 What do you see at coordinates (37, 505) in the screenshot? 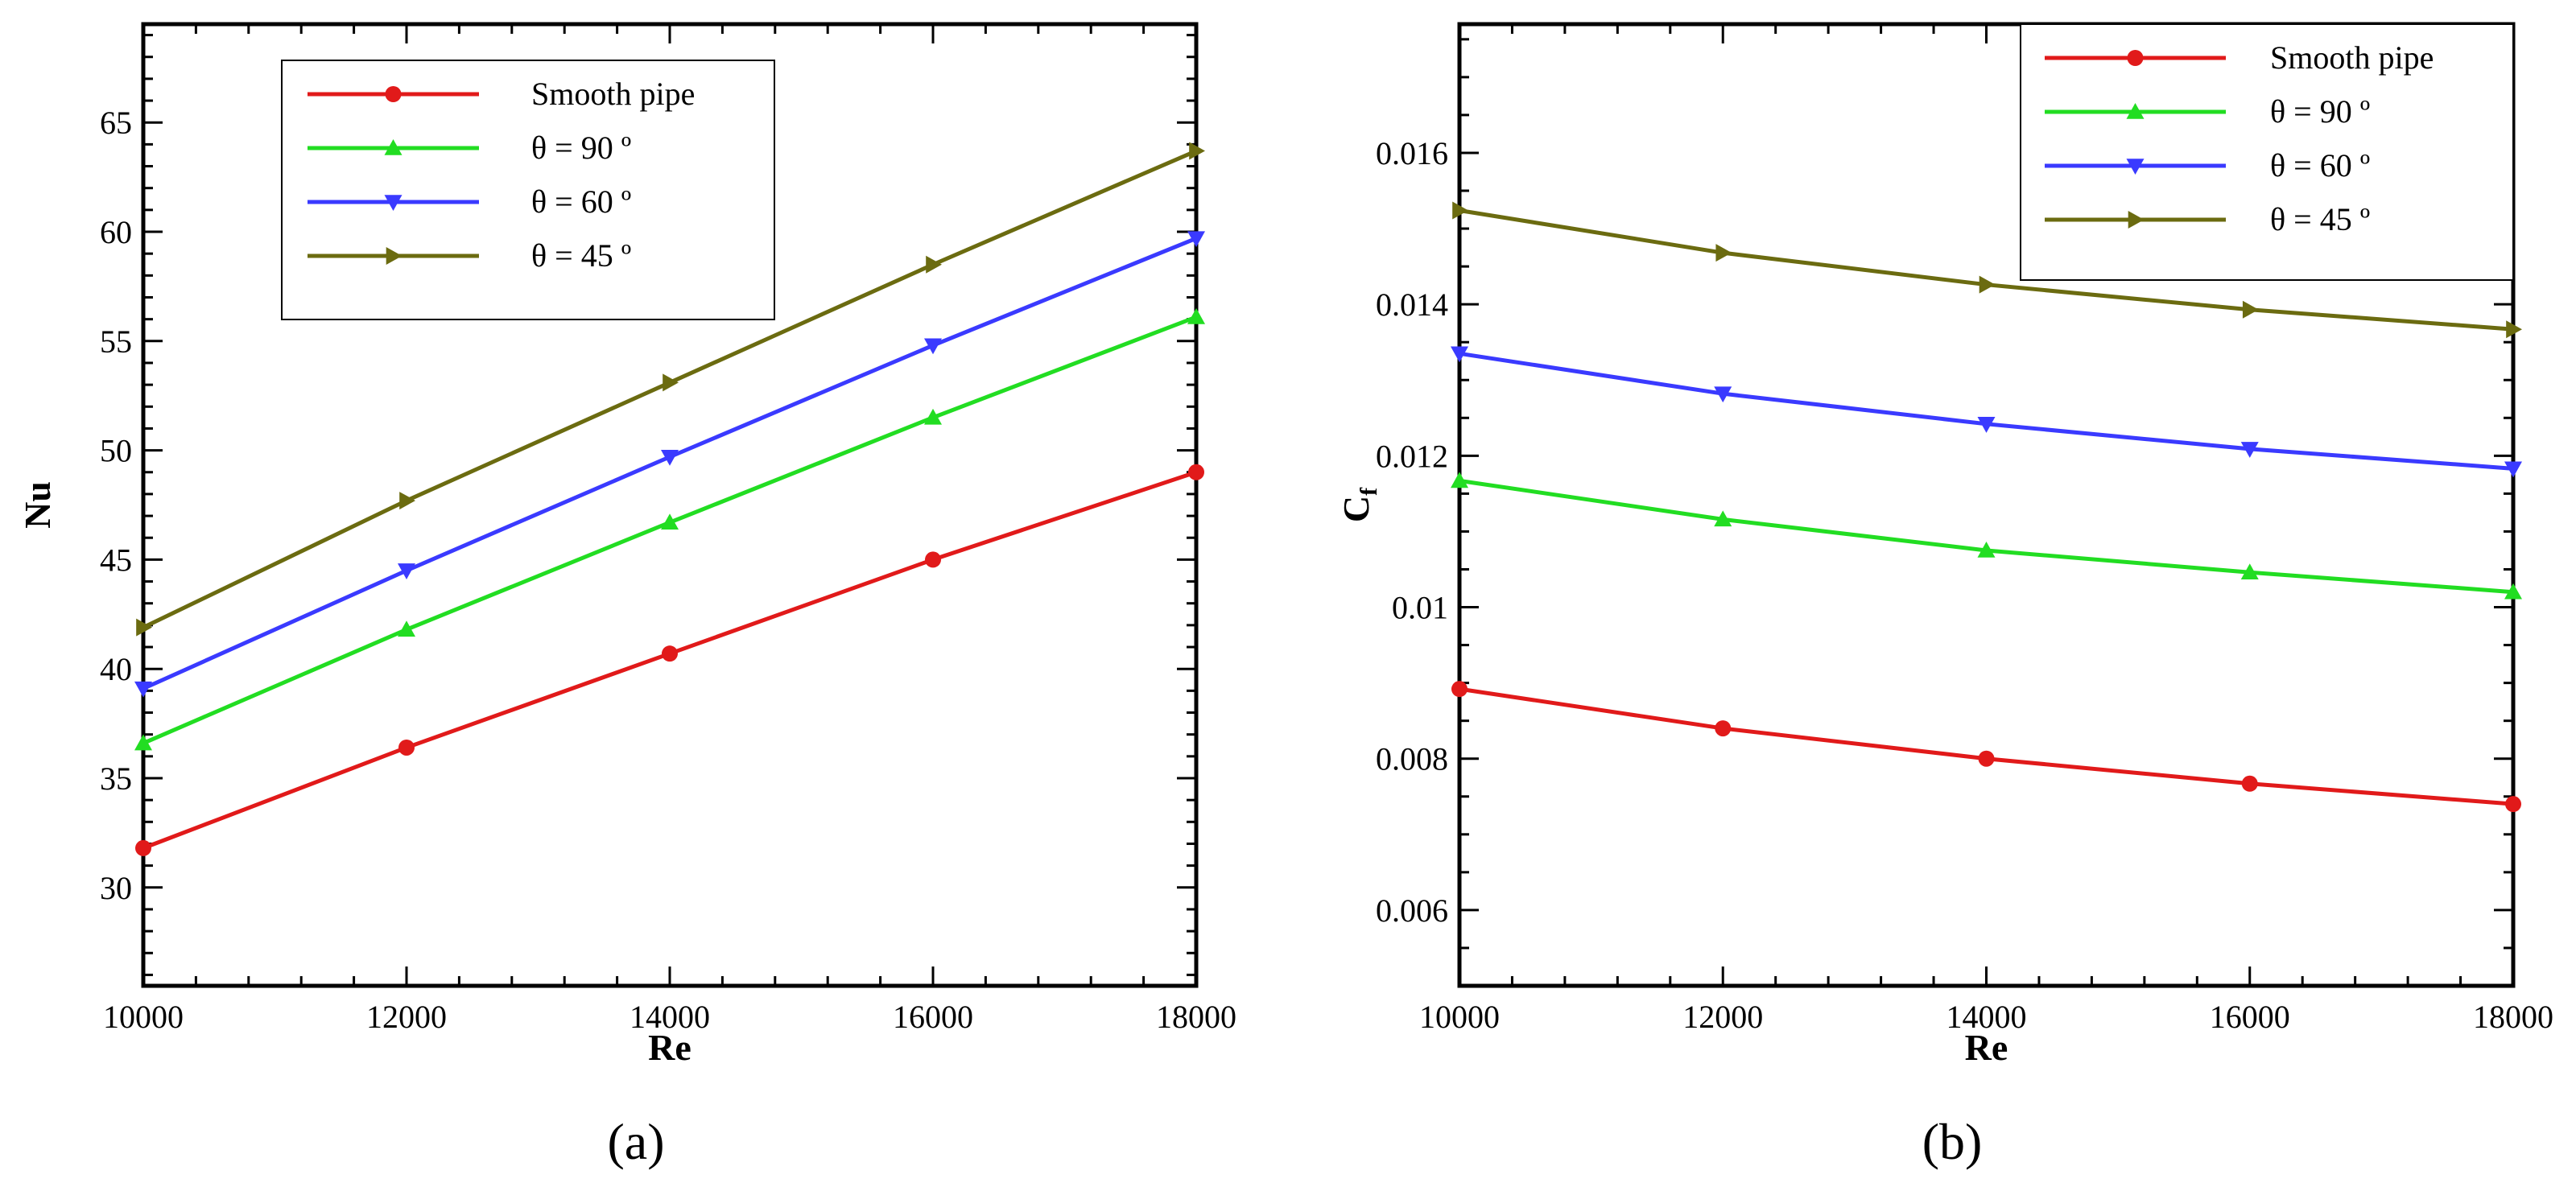
I see `y-axis-title: Nu` at bounding box center [37, 505].